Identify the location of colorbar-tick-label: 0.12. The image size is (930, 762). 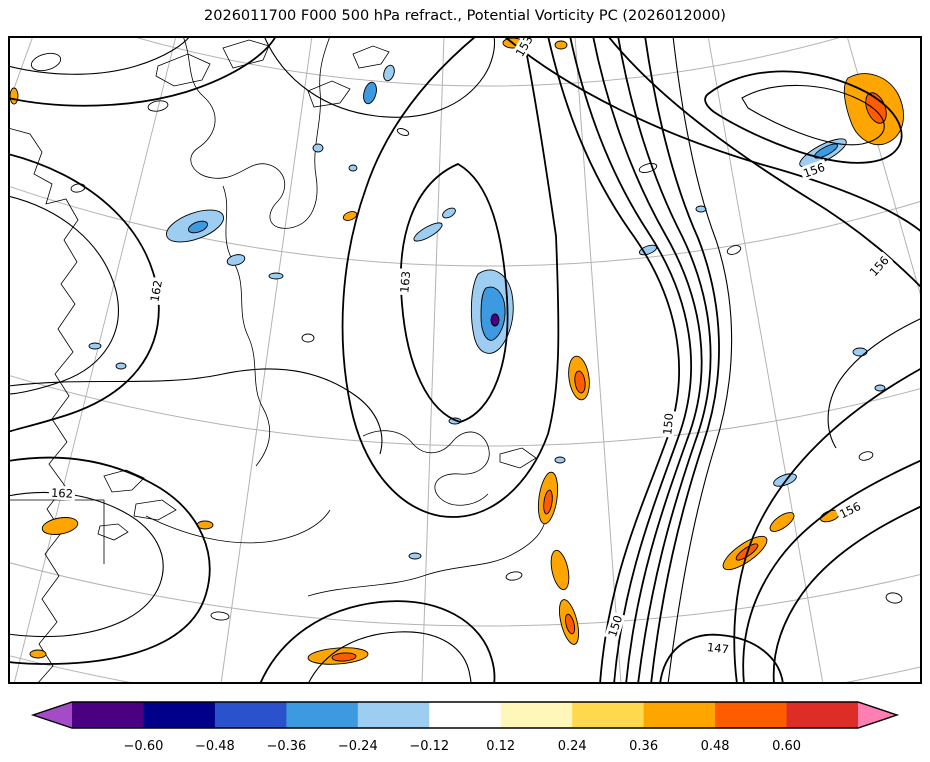
(500, 746).